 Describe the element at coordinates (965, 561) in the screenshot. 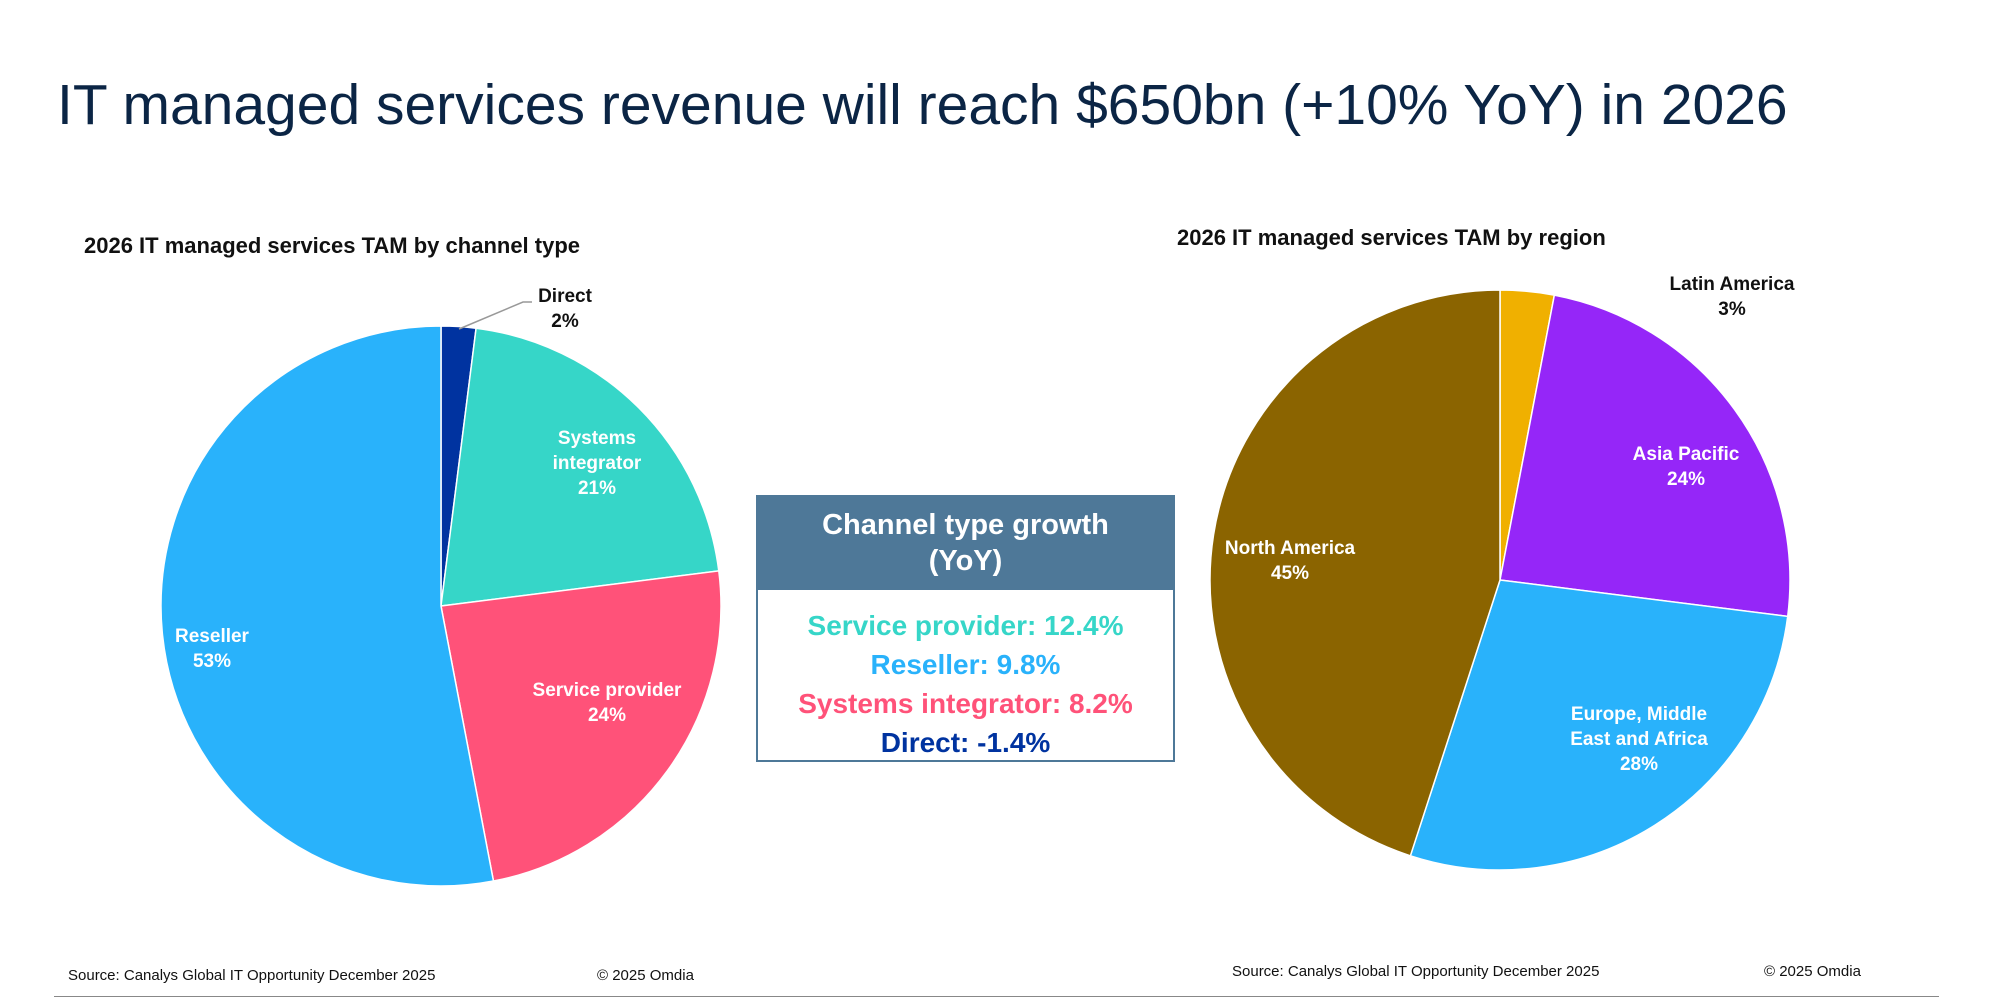

I see `growth-box-title-line2: (YoY)` at that location.